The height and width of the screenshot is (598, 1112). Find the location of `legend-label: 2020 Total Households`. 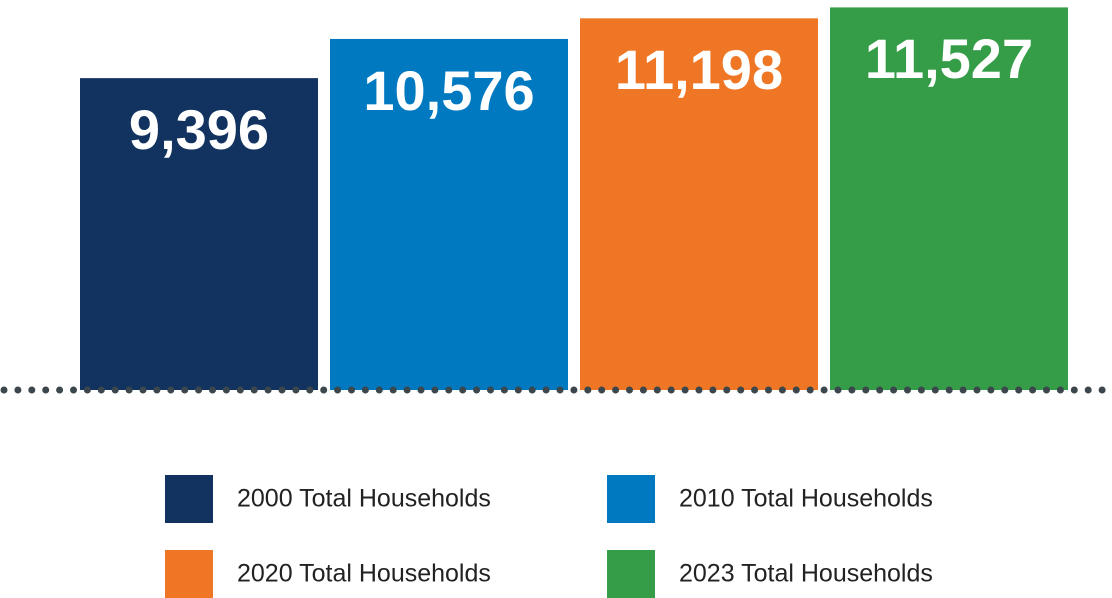

legend-label: 2020 Total Households is located at coordinates (364, 574).